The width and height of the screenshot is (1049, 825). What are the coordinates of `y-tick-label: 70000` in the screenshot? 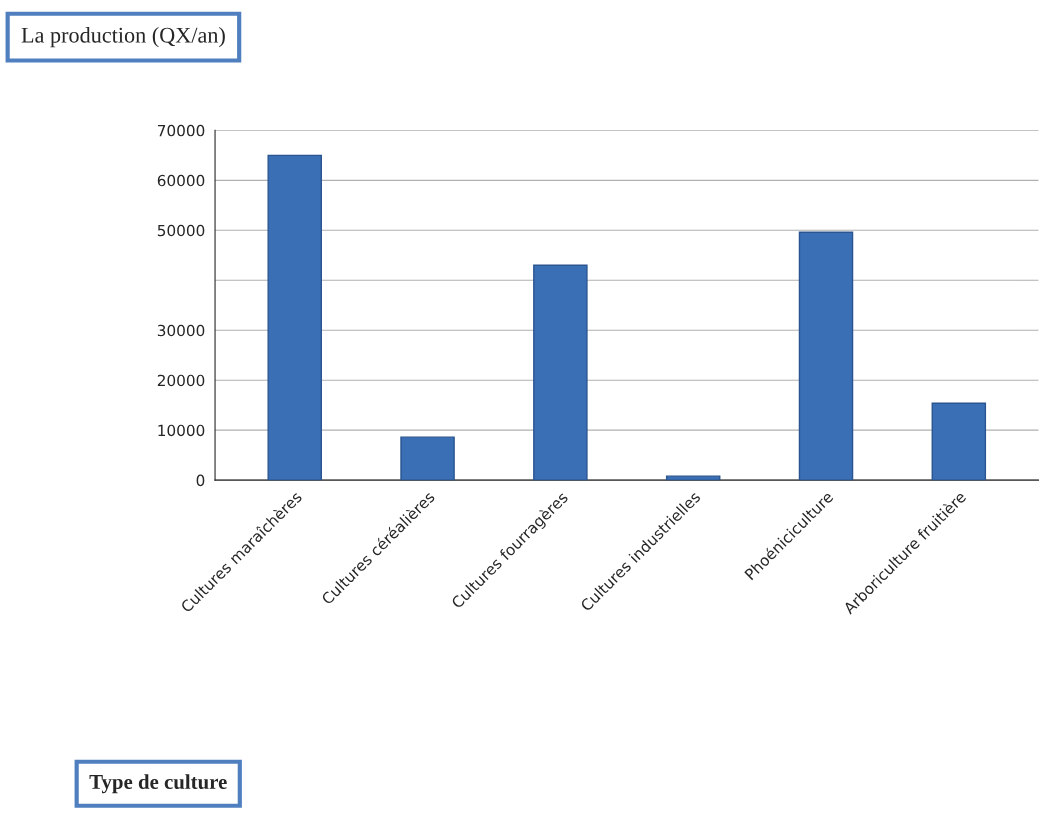 It's located at (181, 130).